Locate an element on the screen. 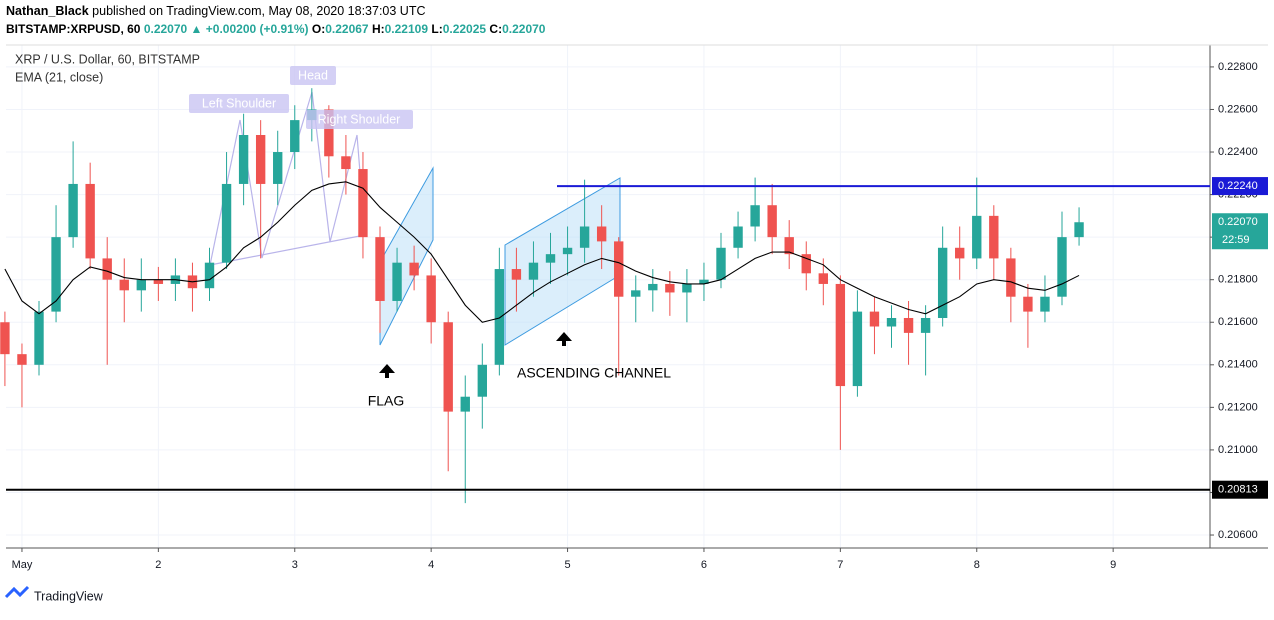 This screenshot has width=1274, height=620. high: 0.22109 is located at coordinates (407, 29).